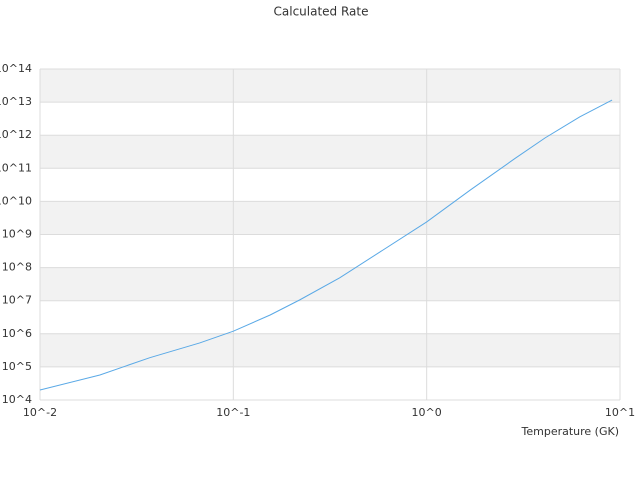  What do you see at coordinates (570, 431) in the screenshot?
I see `x-axis-label: Temperature (GK)` at bounding box center [570, 431].